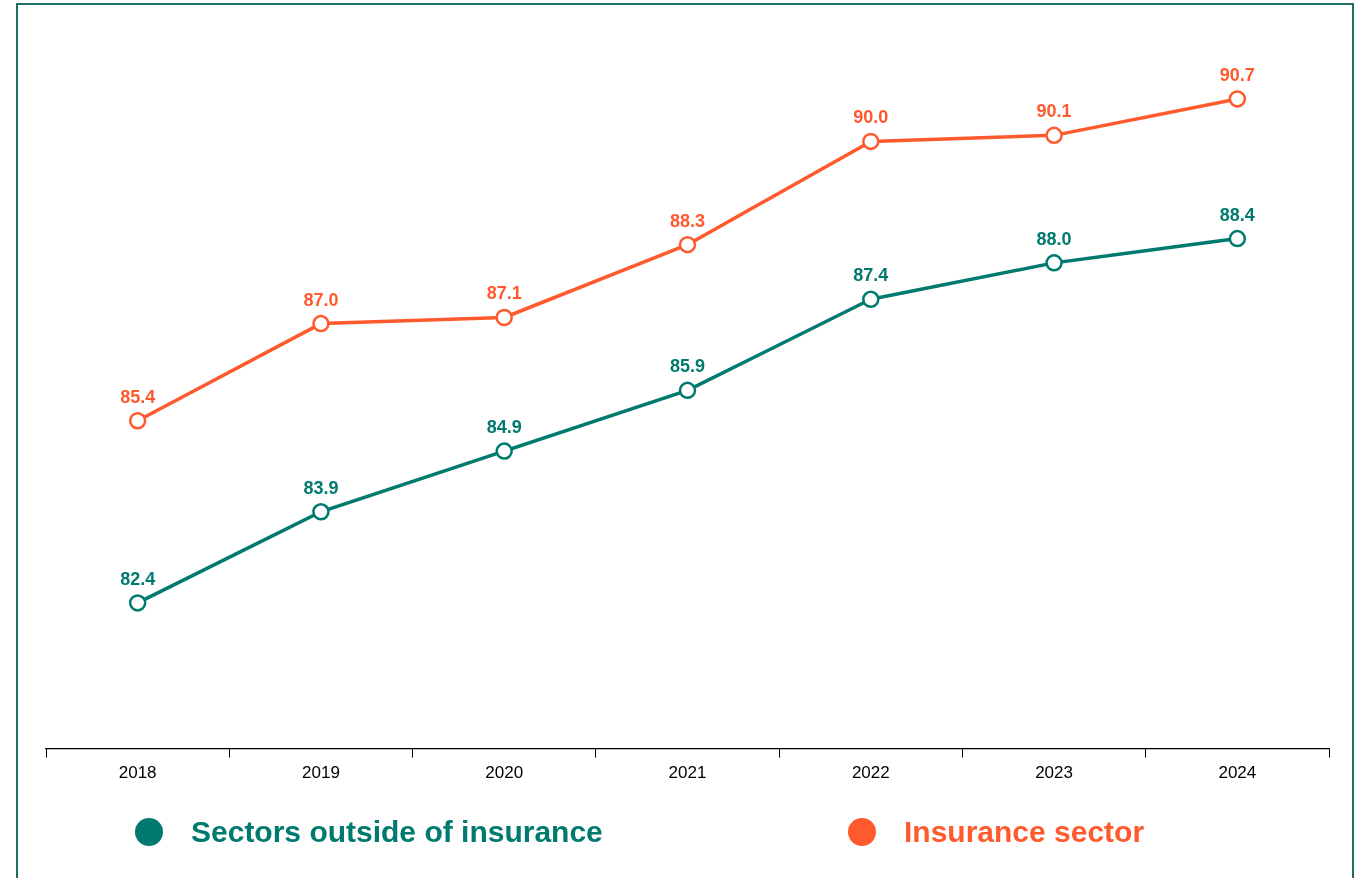 The width and height of the screenshot is (1362, 878). Describe the element at coordinates (1237, 773) in the screenshot. I see `x-tick-label: 2024` at that location.